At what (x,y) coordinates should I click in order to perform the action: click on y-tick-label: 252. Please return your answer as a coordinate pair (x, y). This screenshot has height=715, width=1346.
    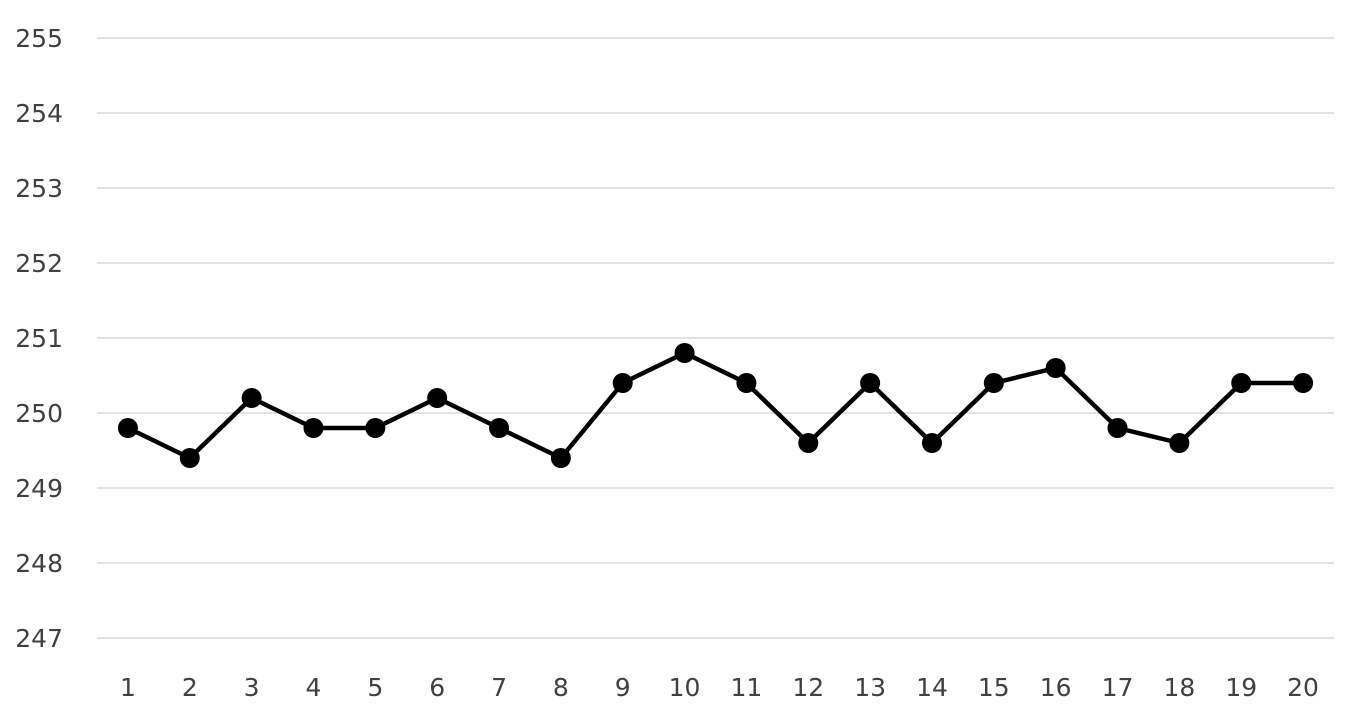
    Looking at the image, I should click on (39, 263).